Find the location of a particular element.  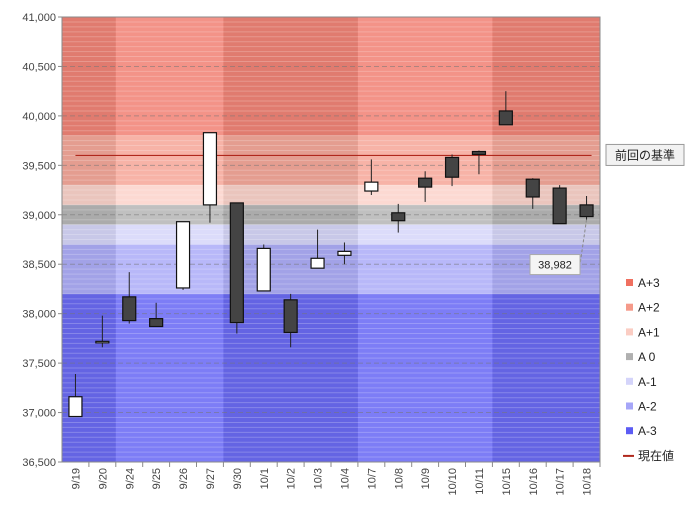

x-tick-label: 10/18 is located at coordinates (588, 482).